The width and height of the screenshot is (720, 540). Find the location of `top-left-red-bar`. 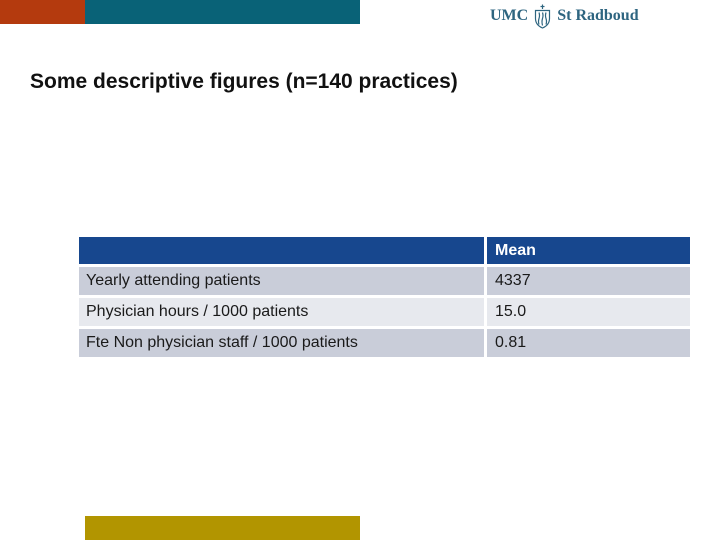

top-left-red-bar is located at coordinates (42, 12).